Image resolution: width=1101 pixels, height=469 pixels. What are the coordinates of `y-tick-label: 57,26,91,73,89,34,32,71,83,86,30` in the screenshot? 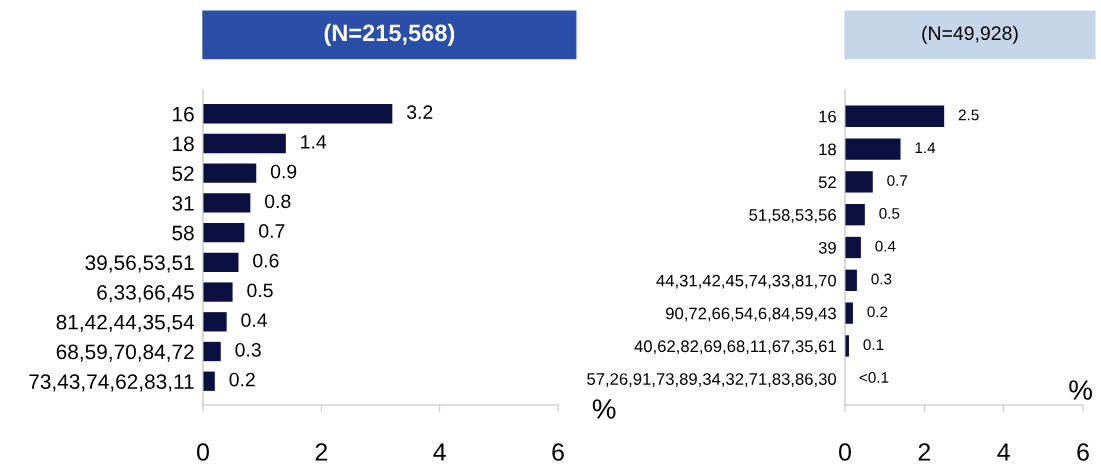 It's located at (712, 380).